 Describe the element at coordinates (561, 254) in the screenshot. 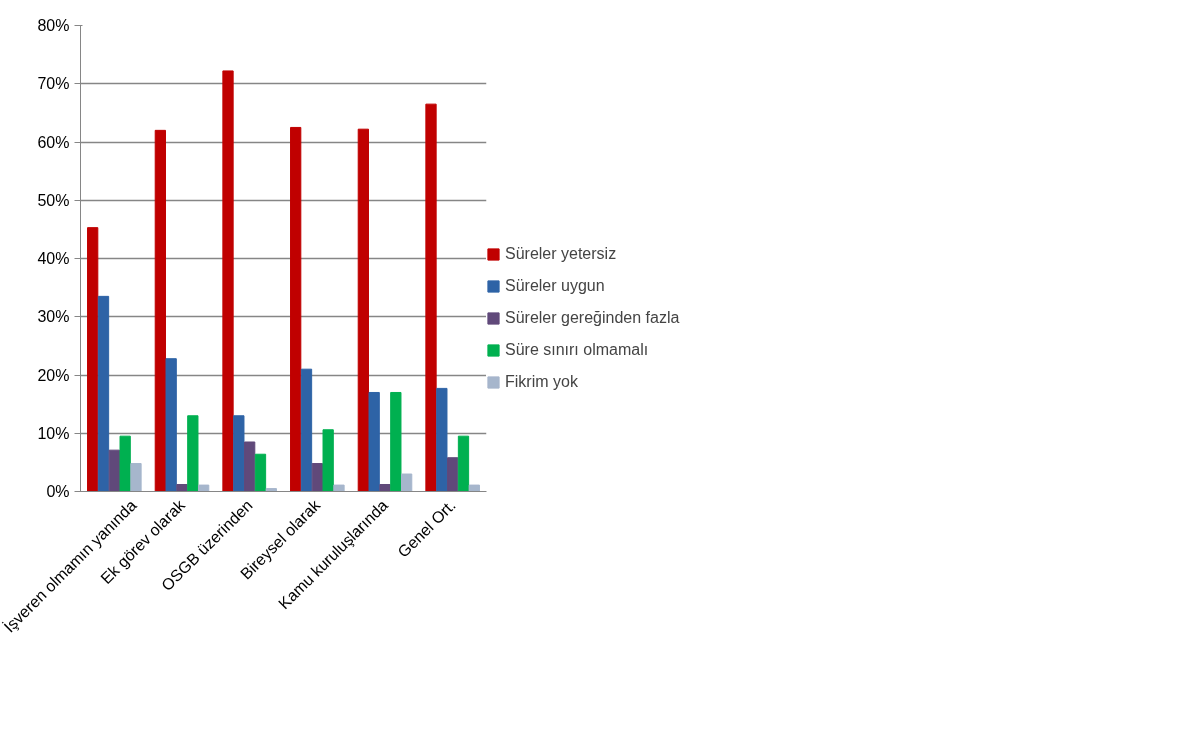

I see `legend-label: Süreler yetersiz` at that location.